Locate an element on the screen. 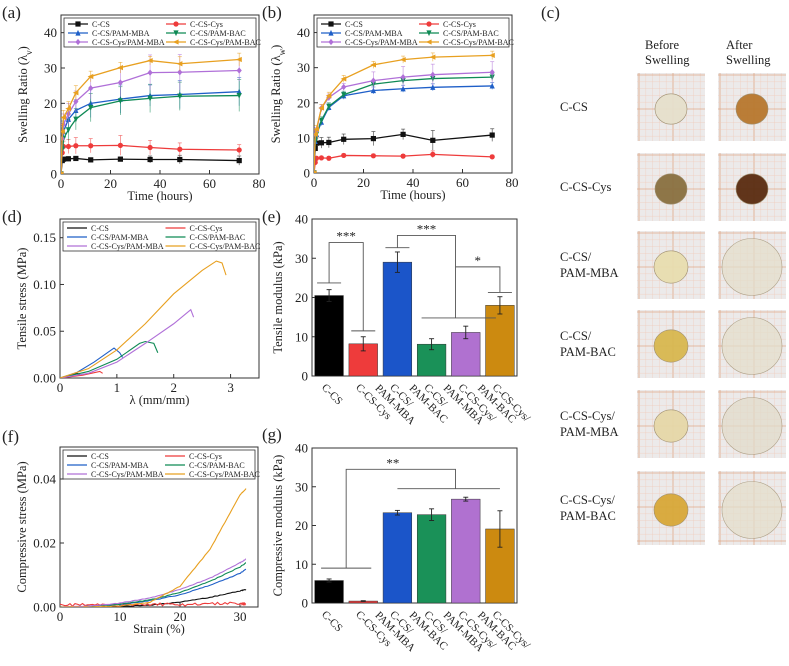  bar-C-CS/PAM-MBA is located at coordinates (397, 558).